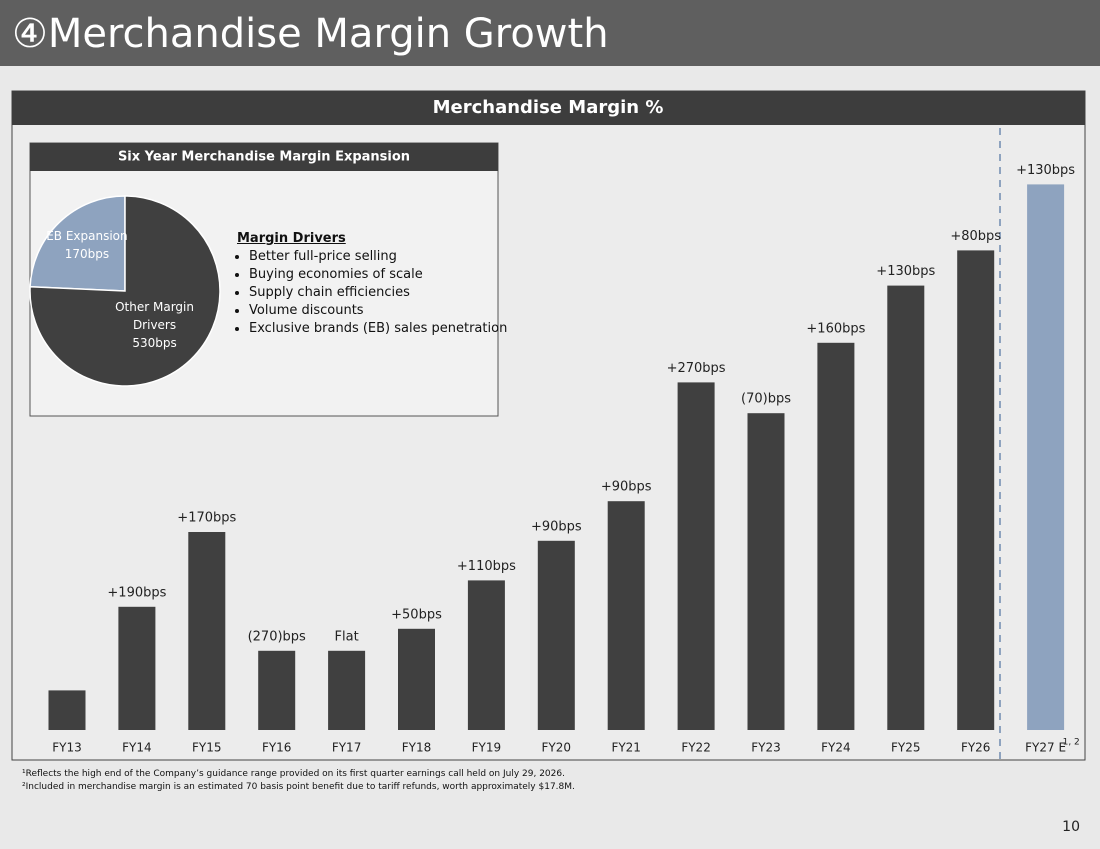 This screenshot has height=849, width=1100. I want to click on x-tick-label: FY26, so click(976, 748).